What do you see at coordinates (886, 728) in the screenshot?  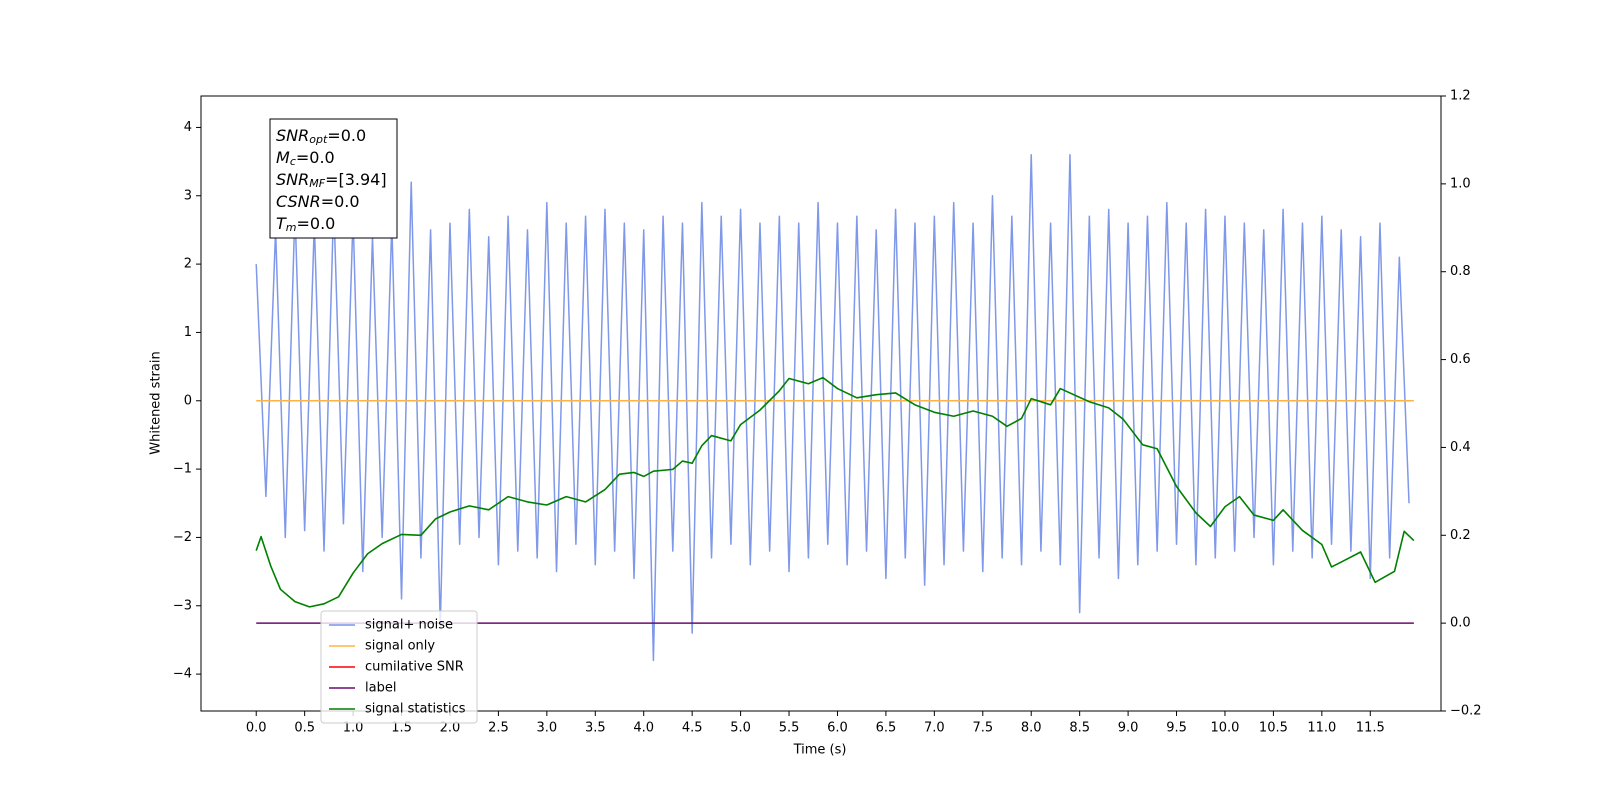 I see `x-tick-label: 6.5` at bounding box center [886, 728].